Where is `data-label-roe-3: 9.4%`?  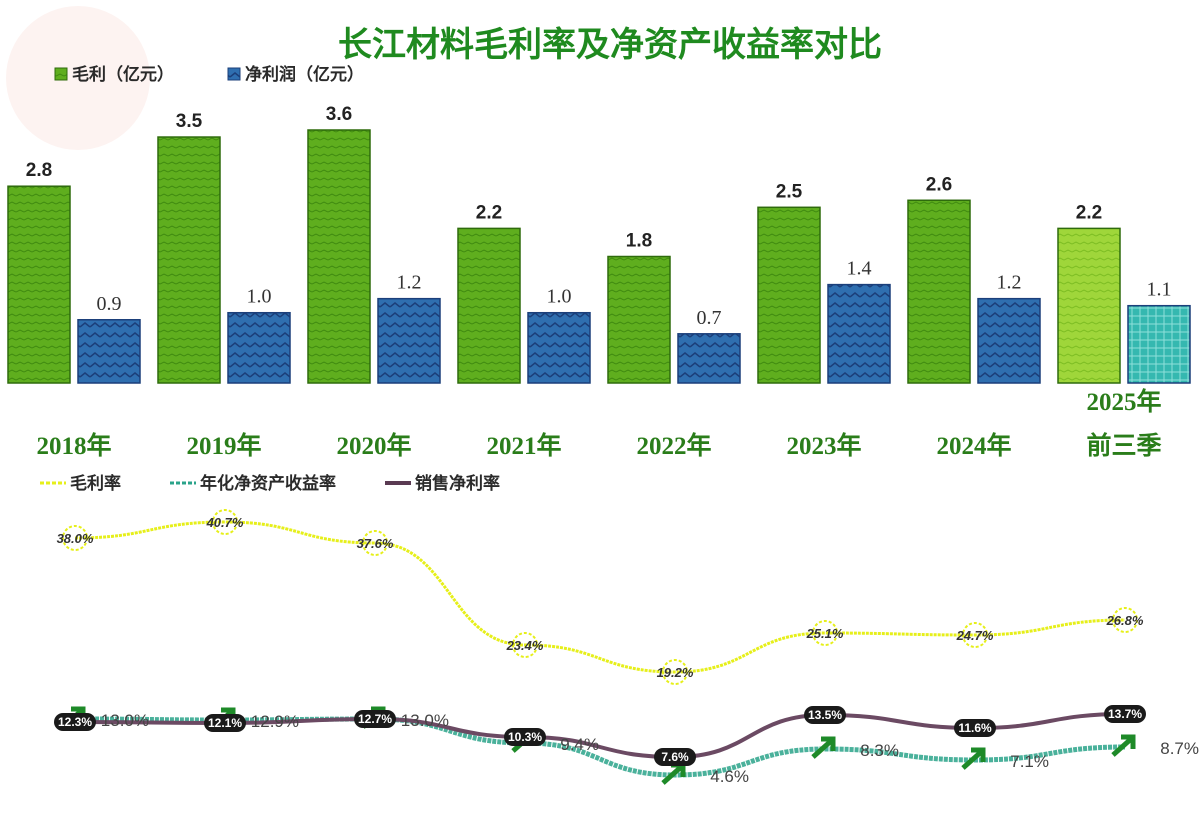 data-label-roe-3: 9.4% is located at coordinates (579, 744).